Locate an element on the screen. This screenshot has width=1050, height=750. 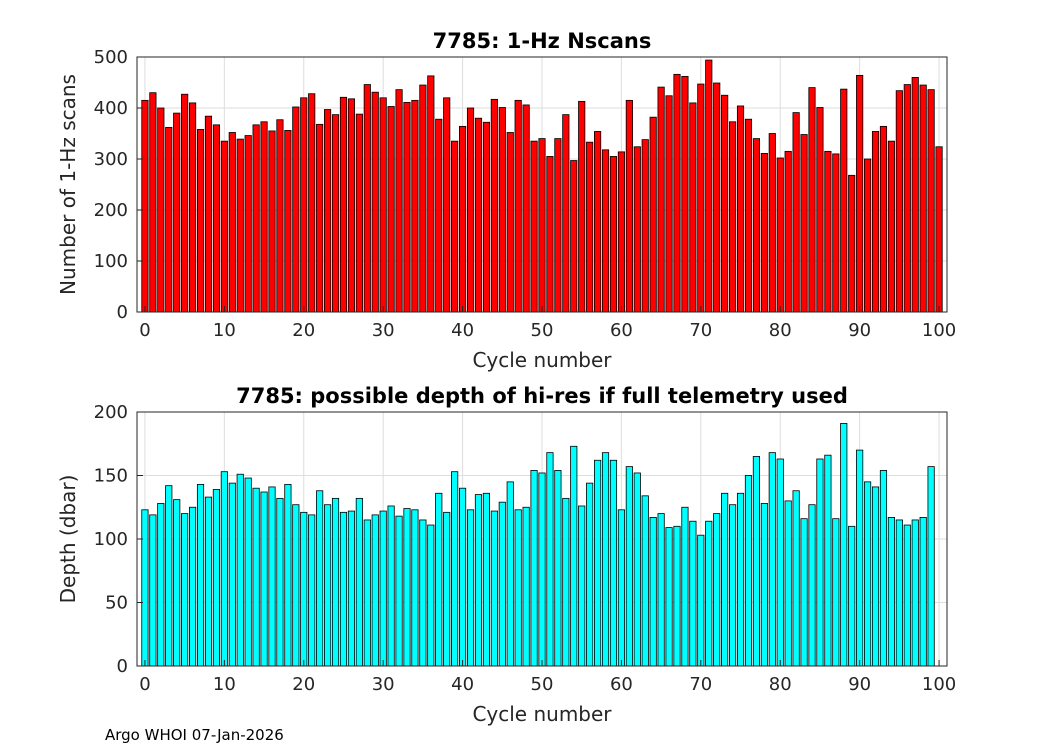
top-ytick-label: 100 is located at coordinates (111, 261).